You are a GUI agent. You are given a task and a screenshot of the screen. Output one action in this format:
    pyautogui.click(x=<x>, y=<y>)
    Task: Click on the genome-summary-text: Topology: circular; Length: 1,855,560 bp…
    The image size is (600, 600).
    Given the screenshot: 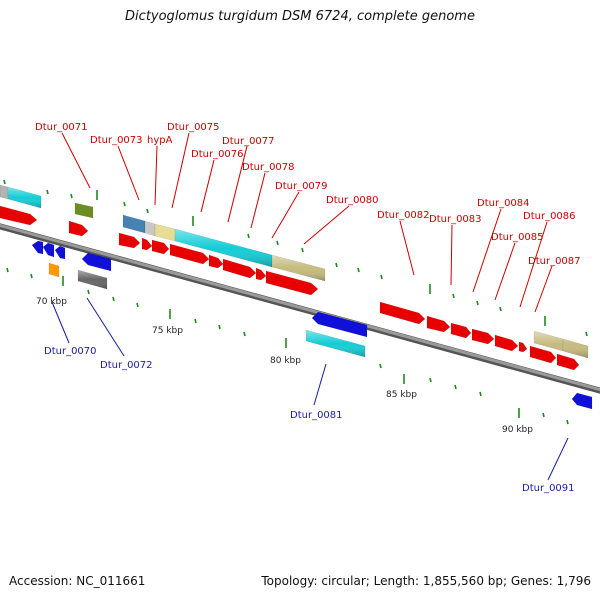 What is the action you would take?
    pyautogui.click(x=426, y=581)
    